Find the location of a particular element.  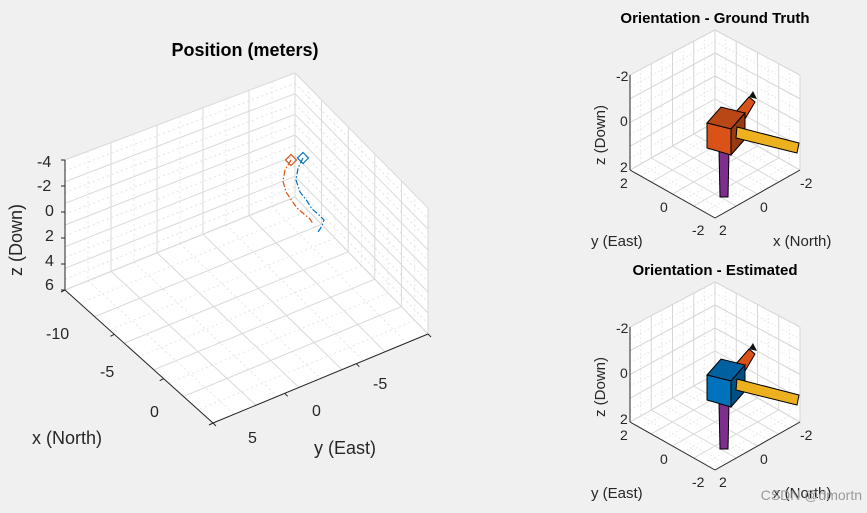

y-tick-label: -5 is located at coordinates (380, 384).